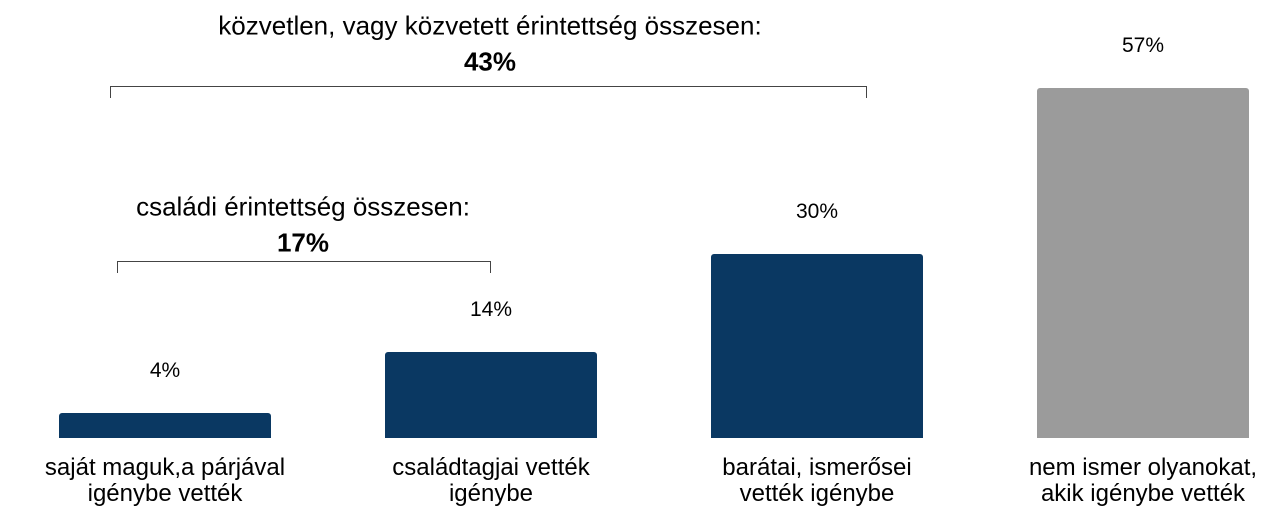 This screenshot has width=1287, height=510. Describe the element at coordinates (1143, 46) in the screenshot. I see `data-label: 57%` at that location.